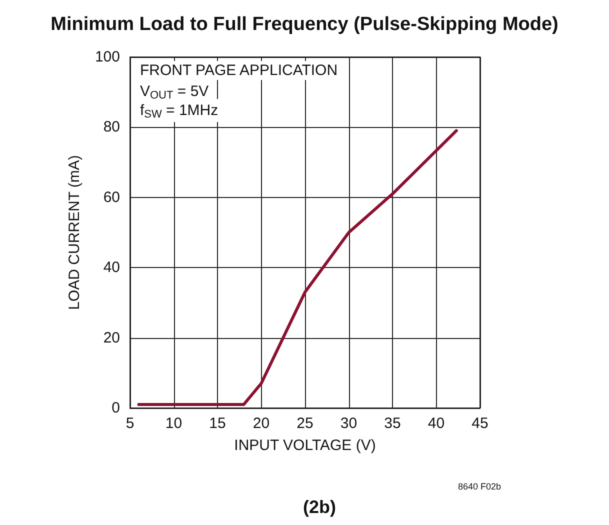 The image size is (609, 525). What do you see at coordinates (107, 57) in the screenshot?
I see `y-tick-label: 100` at bounding box center [107, 57].